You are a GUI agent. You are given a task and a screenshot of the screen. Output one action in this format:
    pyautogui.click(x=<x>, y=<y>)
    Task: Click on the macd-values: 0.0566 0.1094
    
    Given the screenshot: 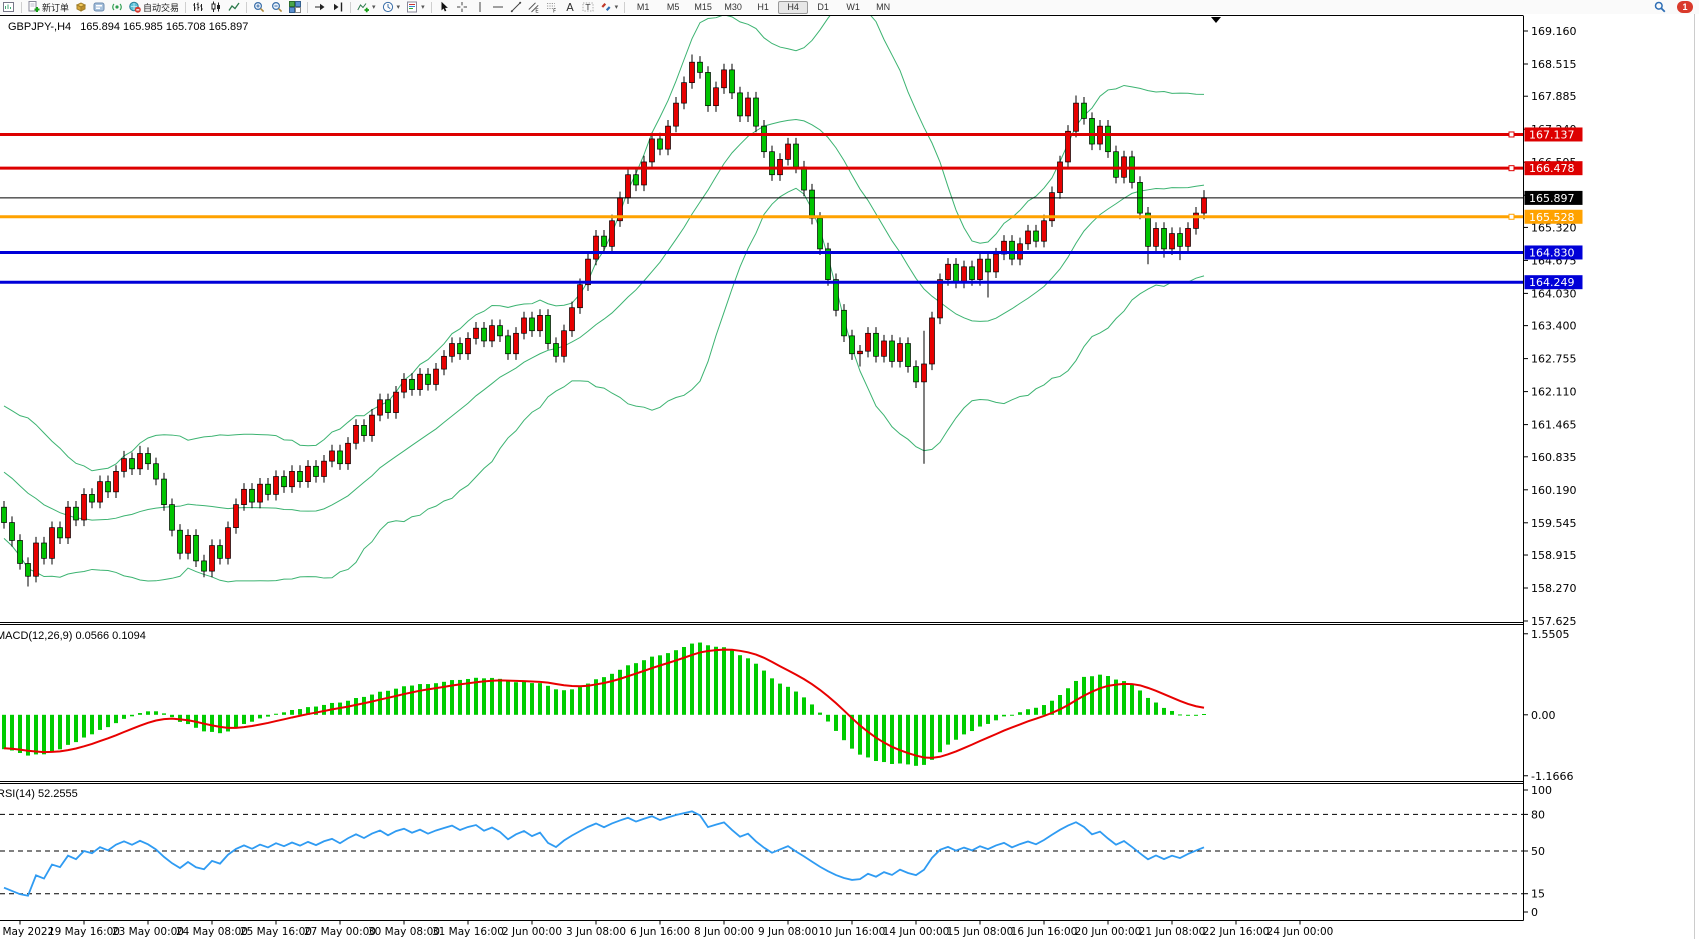 What is the action you would take?
    pyautogui.click(x=110, y=636)
    